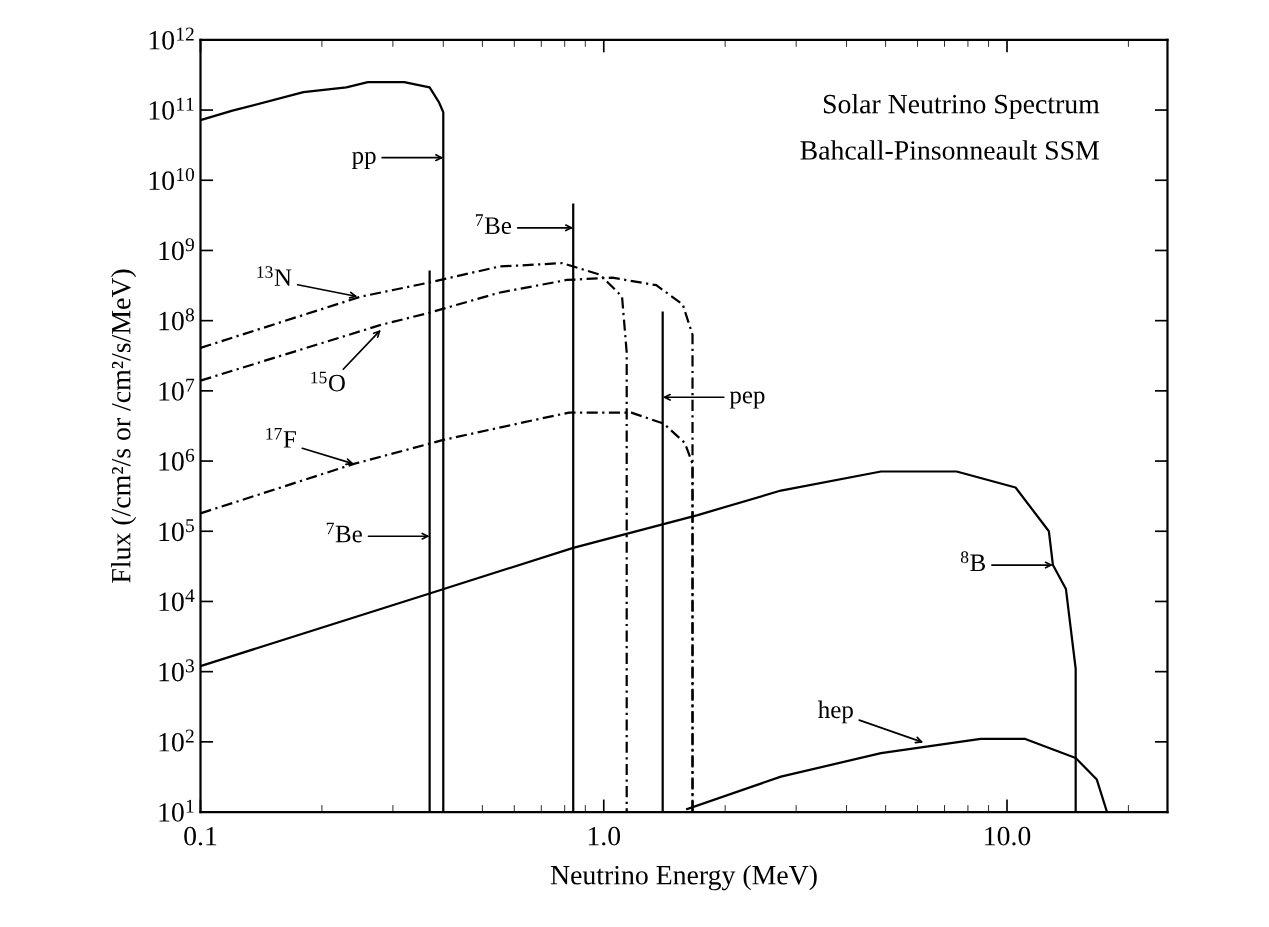  I want to click on annotation: $^{17}$F, so click(281, 437).